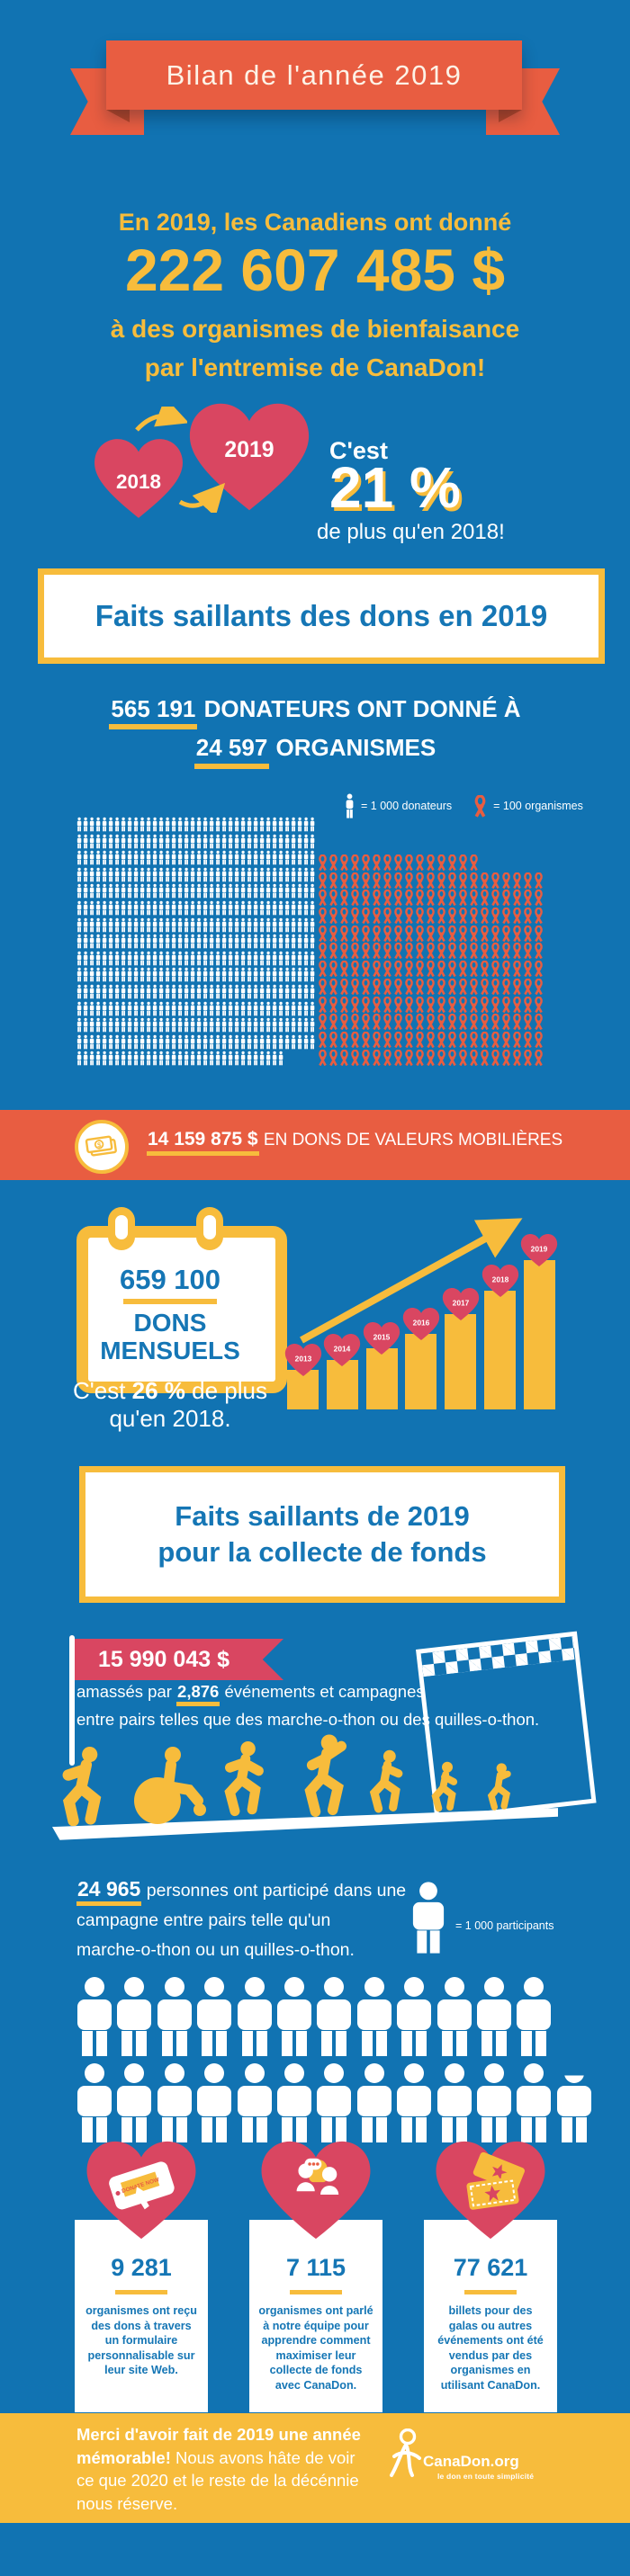 The image size is (630, 2576). I want to click on donors-count: 565 191, so click(154, 713).